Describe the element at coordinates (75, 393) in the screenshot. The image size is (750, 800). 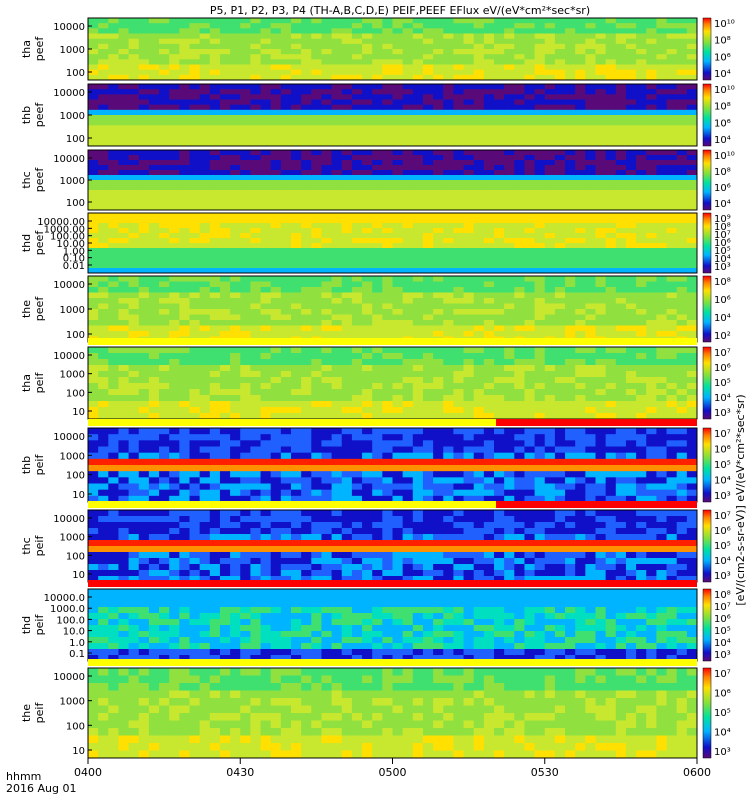
I see `y-tick-label: 100` at that location.